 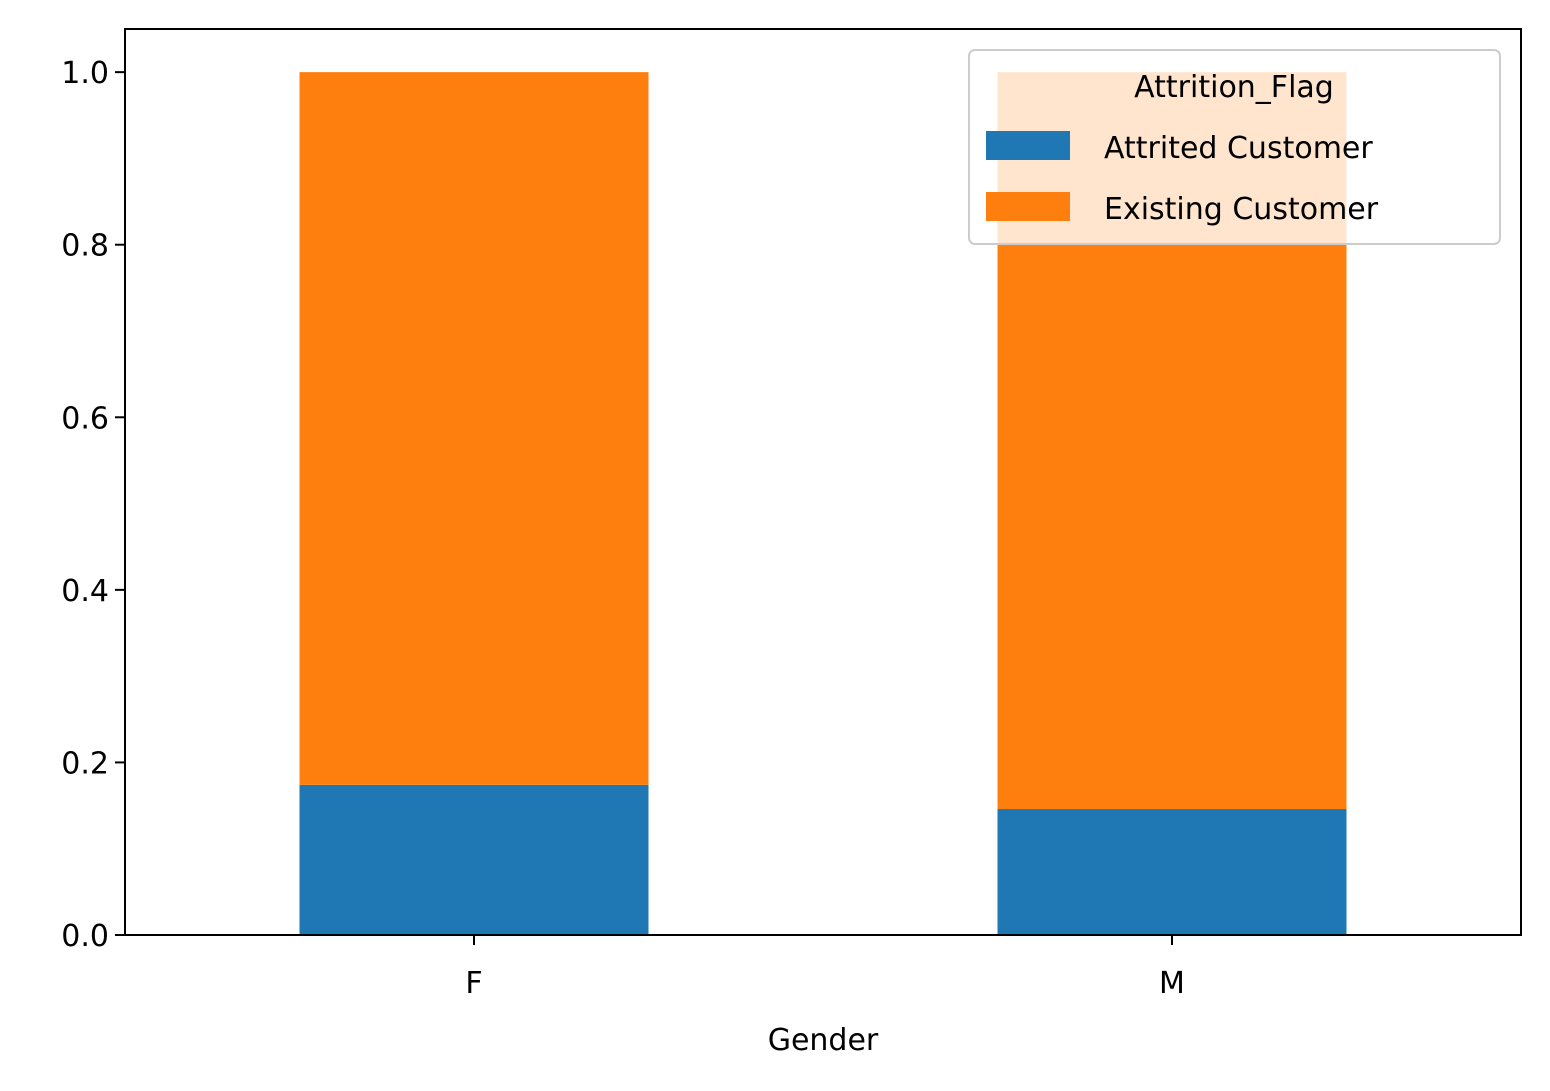 What do you see at coordinates (1182, 179) in the screenshot?
I see `legend-items: Attrited Customer Existing Customer` at bounding box center [1182, 179].